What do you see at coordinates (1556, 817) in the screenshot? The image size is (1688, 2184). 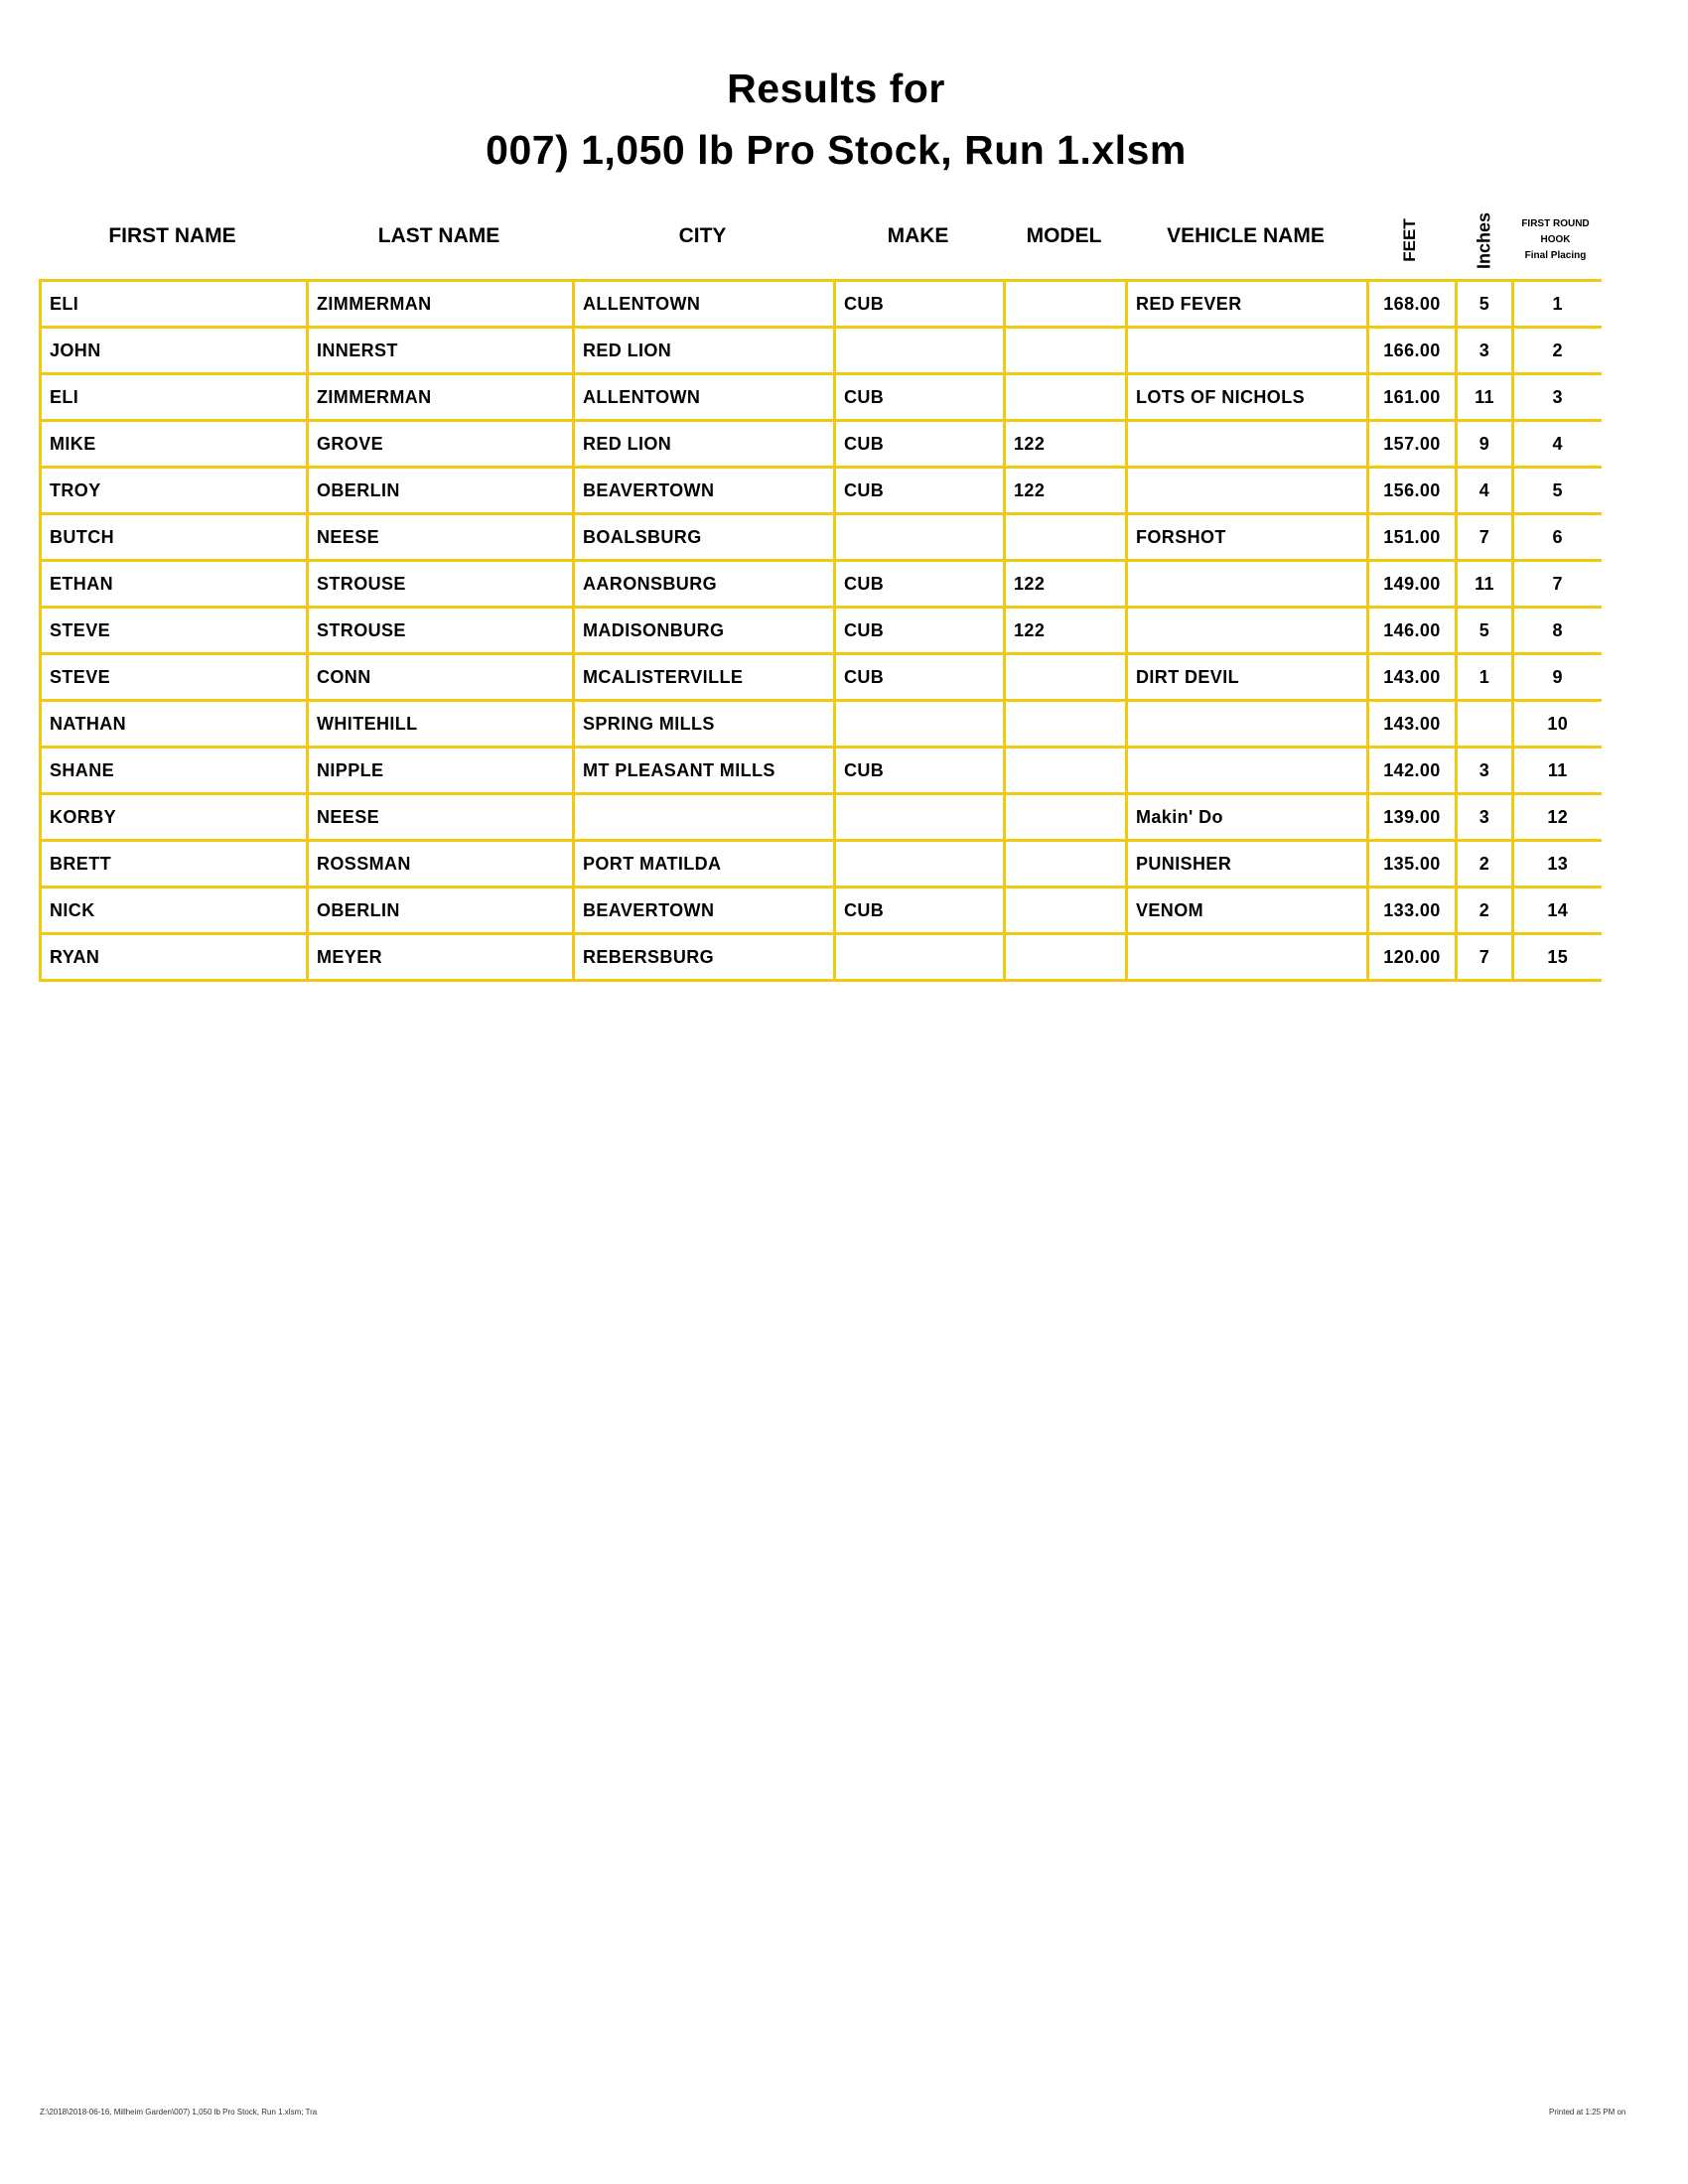 I see `cell-final-placing: 12` at bounding box center [1556, 817].